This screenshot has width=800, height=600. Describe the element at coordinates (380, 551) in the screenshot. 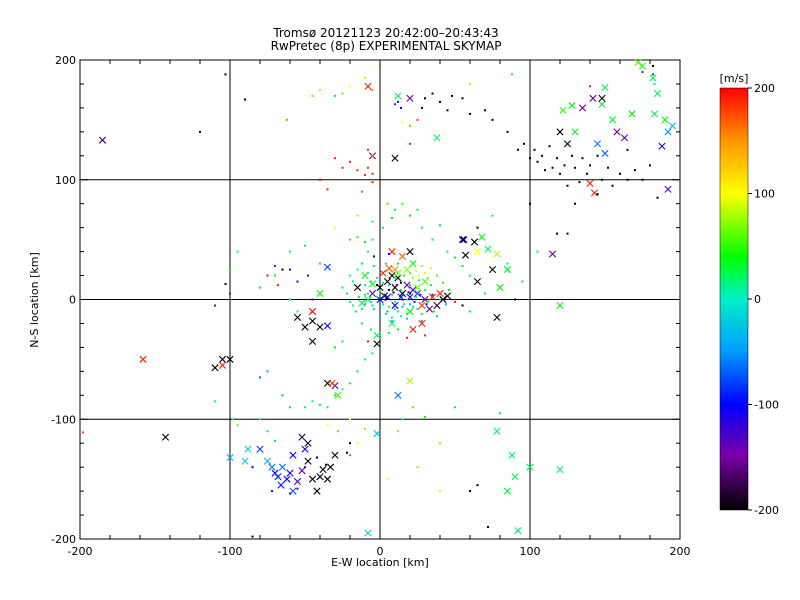

I see `x-tick-label: 0` at that location.